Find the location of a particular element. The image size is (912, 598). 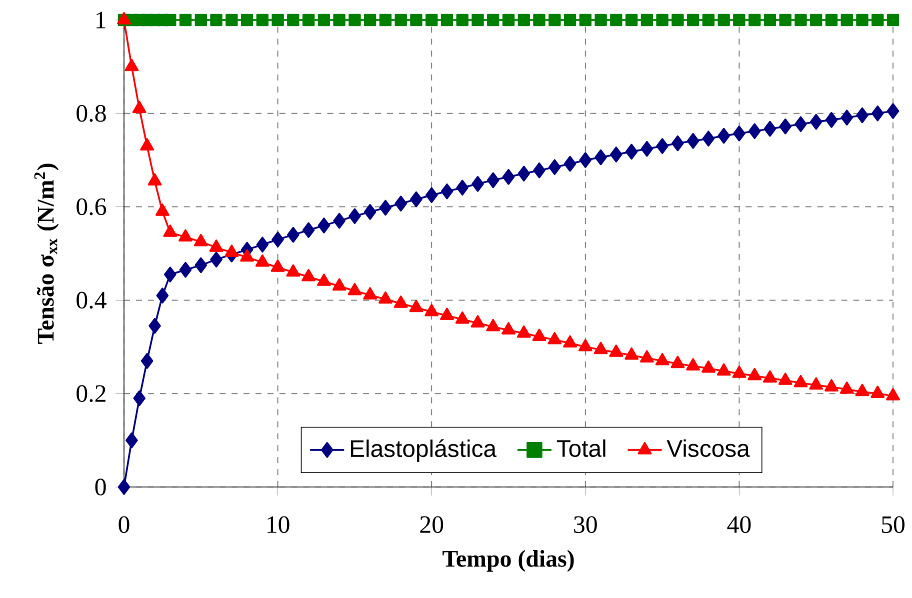

legend-label: Elastoplástica is located at coordinates (424, 450).